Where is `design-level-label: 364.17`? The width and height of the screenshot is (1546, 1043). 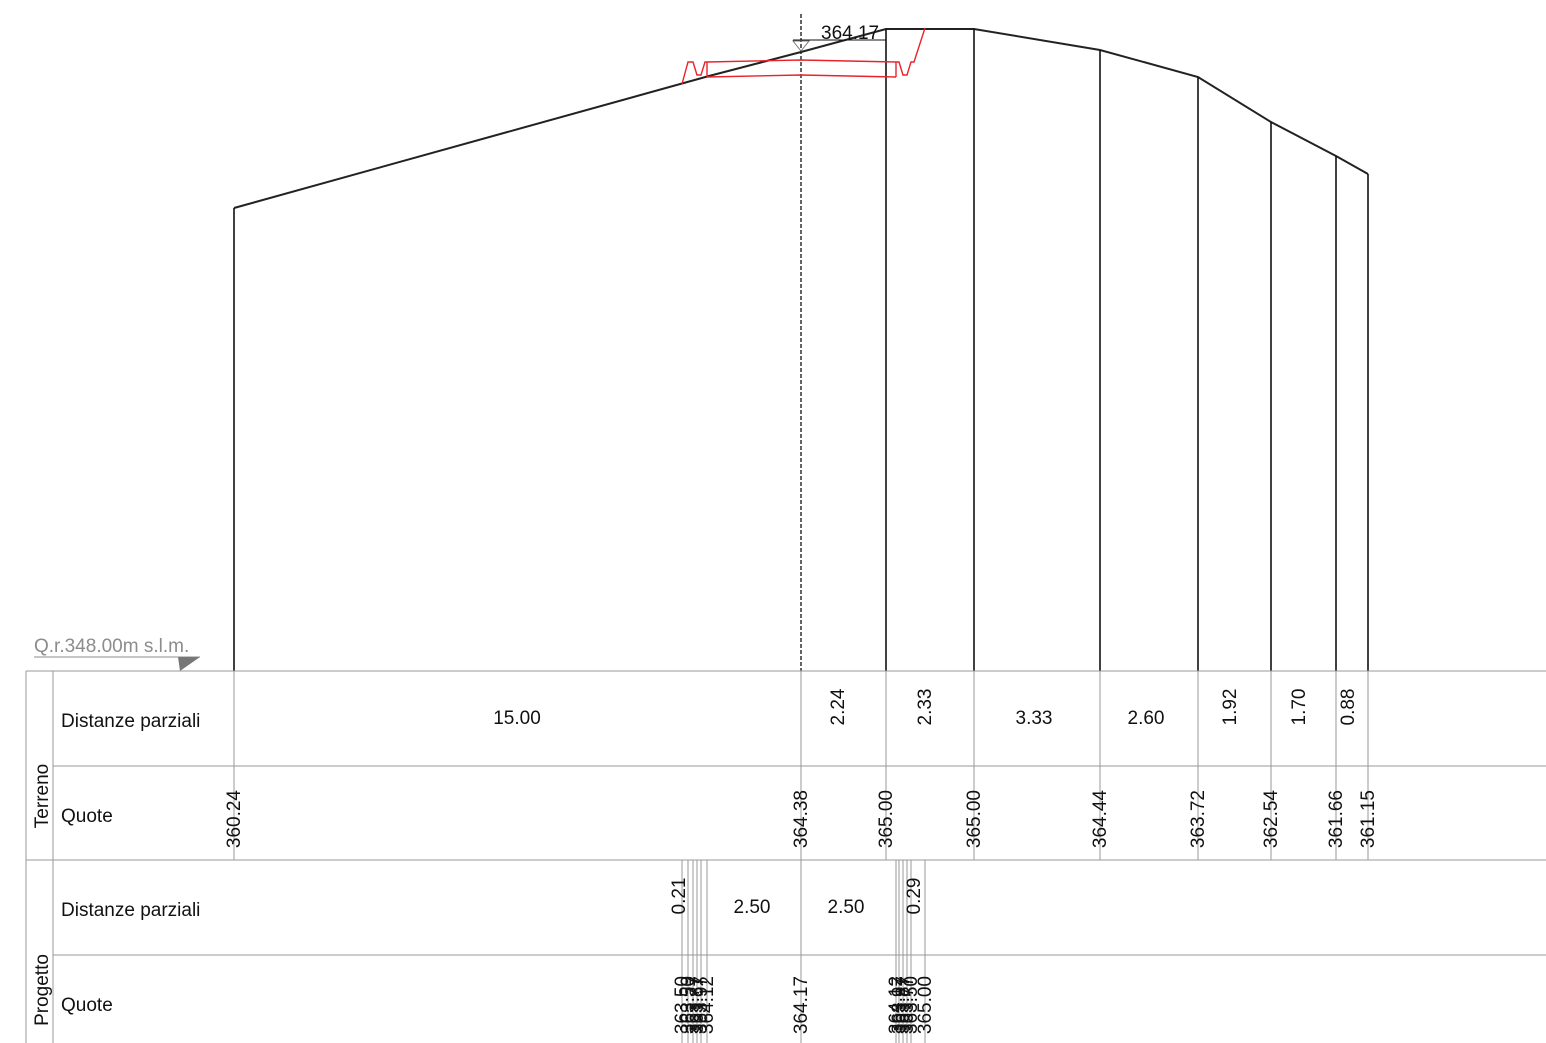 design-level-label: 364.17 is located at coordinates (850, 33).